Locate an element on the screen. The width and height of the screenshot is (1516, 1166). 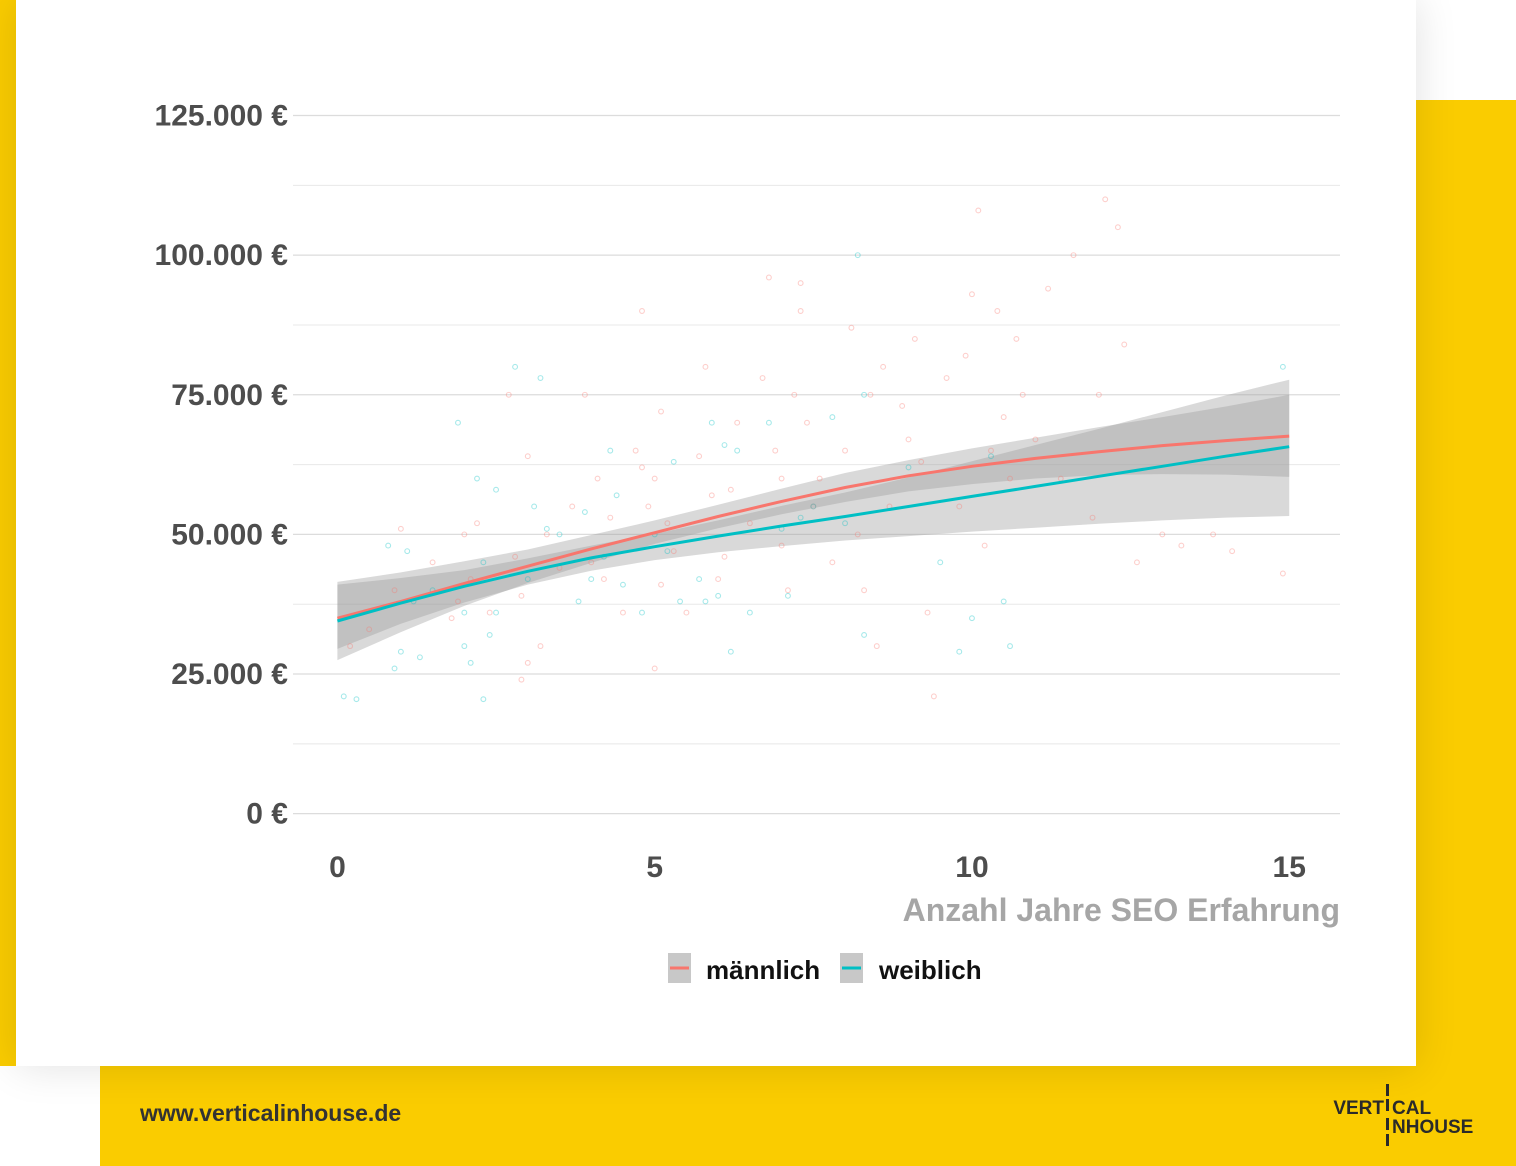
x-tick-label: 15 is located at coordinates (1289, 867).